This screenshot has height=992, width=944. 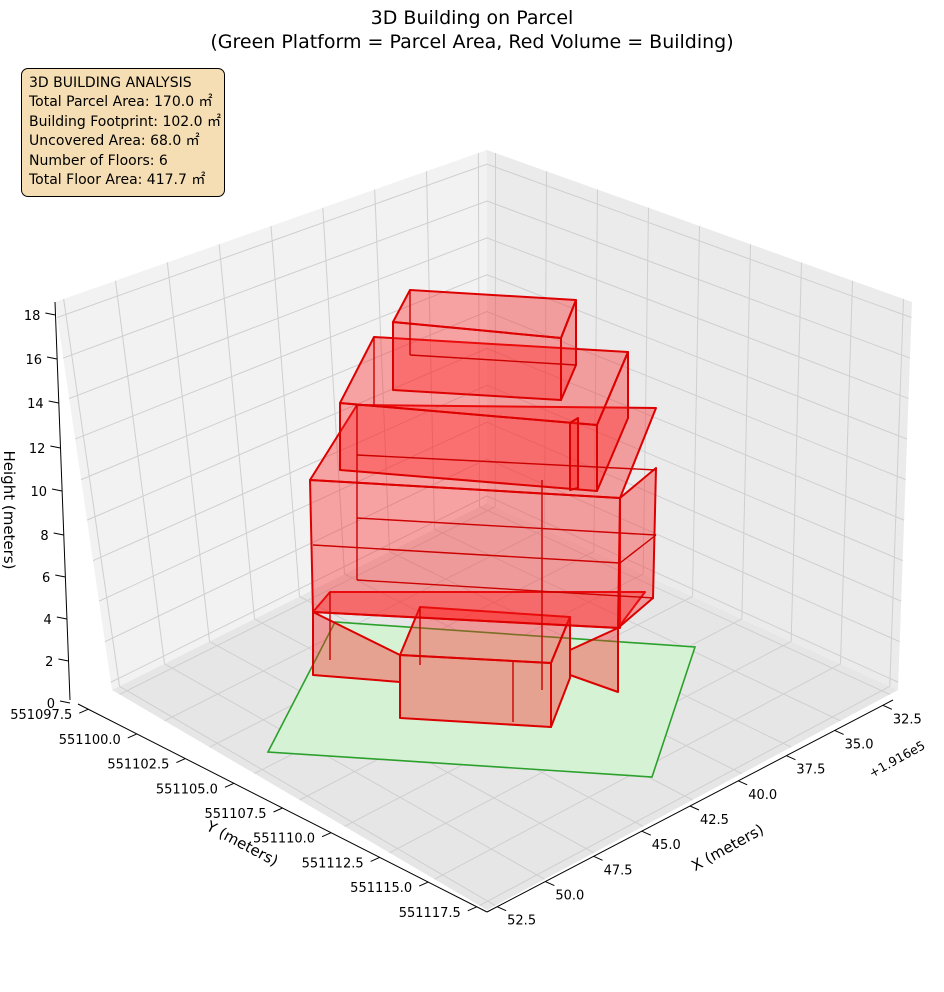 What do you see at coordinates (125, 121) in the screenshot?
I see `info-line-footprint: Building Footprint: 102.0 ㎡` at bounding box center [125, 121].